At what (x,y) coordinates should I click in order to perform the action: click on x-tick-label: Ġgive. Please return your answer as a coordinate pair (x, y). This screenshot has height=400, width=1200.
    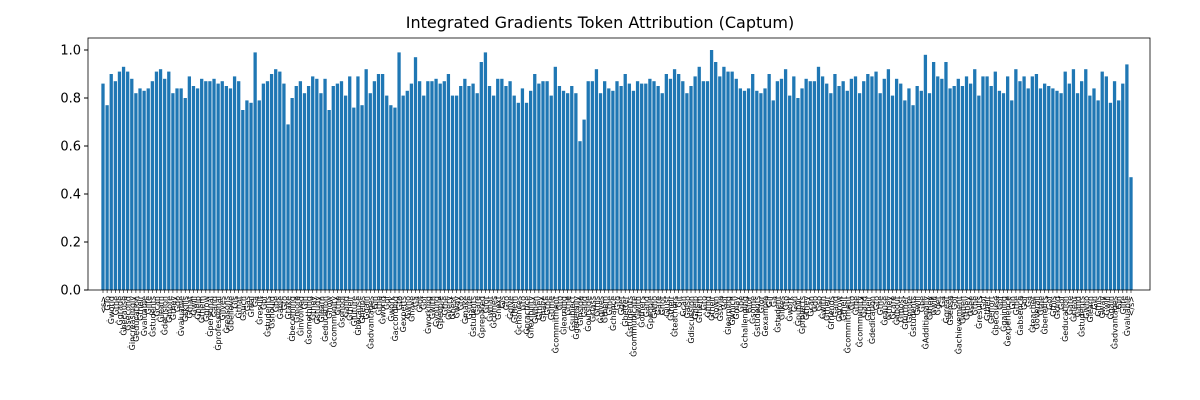
    Looking at the image, I should click on (510, 307).